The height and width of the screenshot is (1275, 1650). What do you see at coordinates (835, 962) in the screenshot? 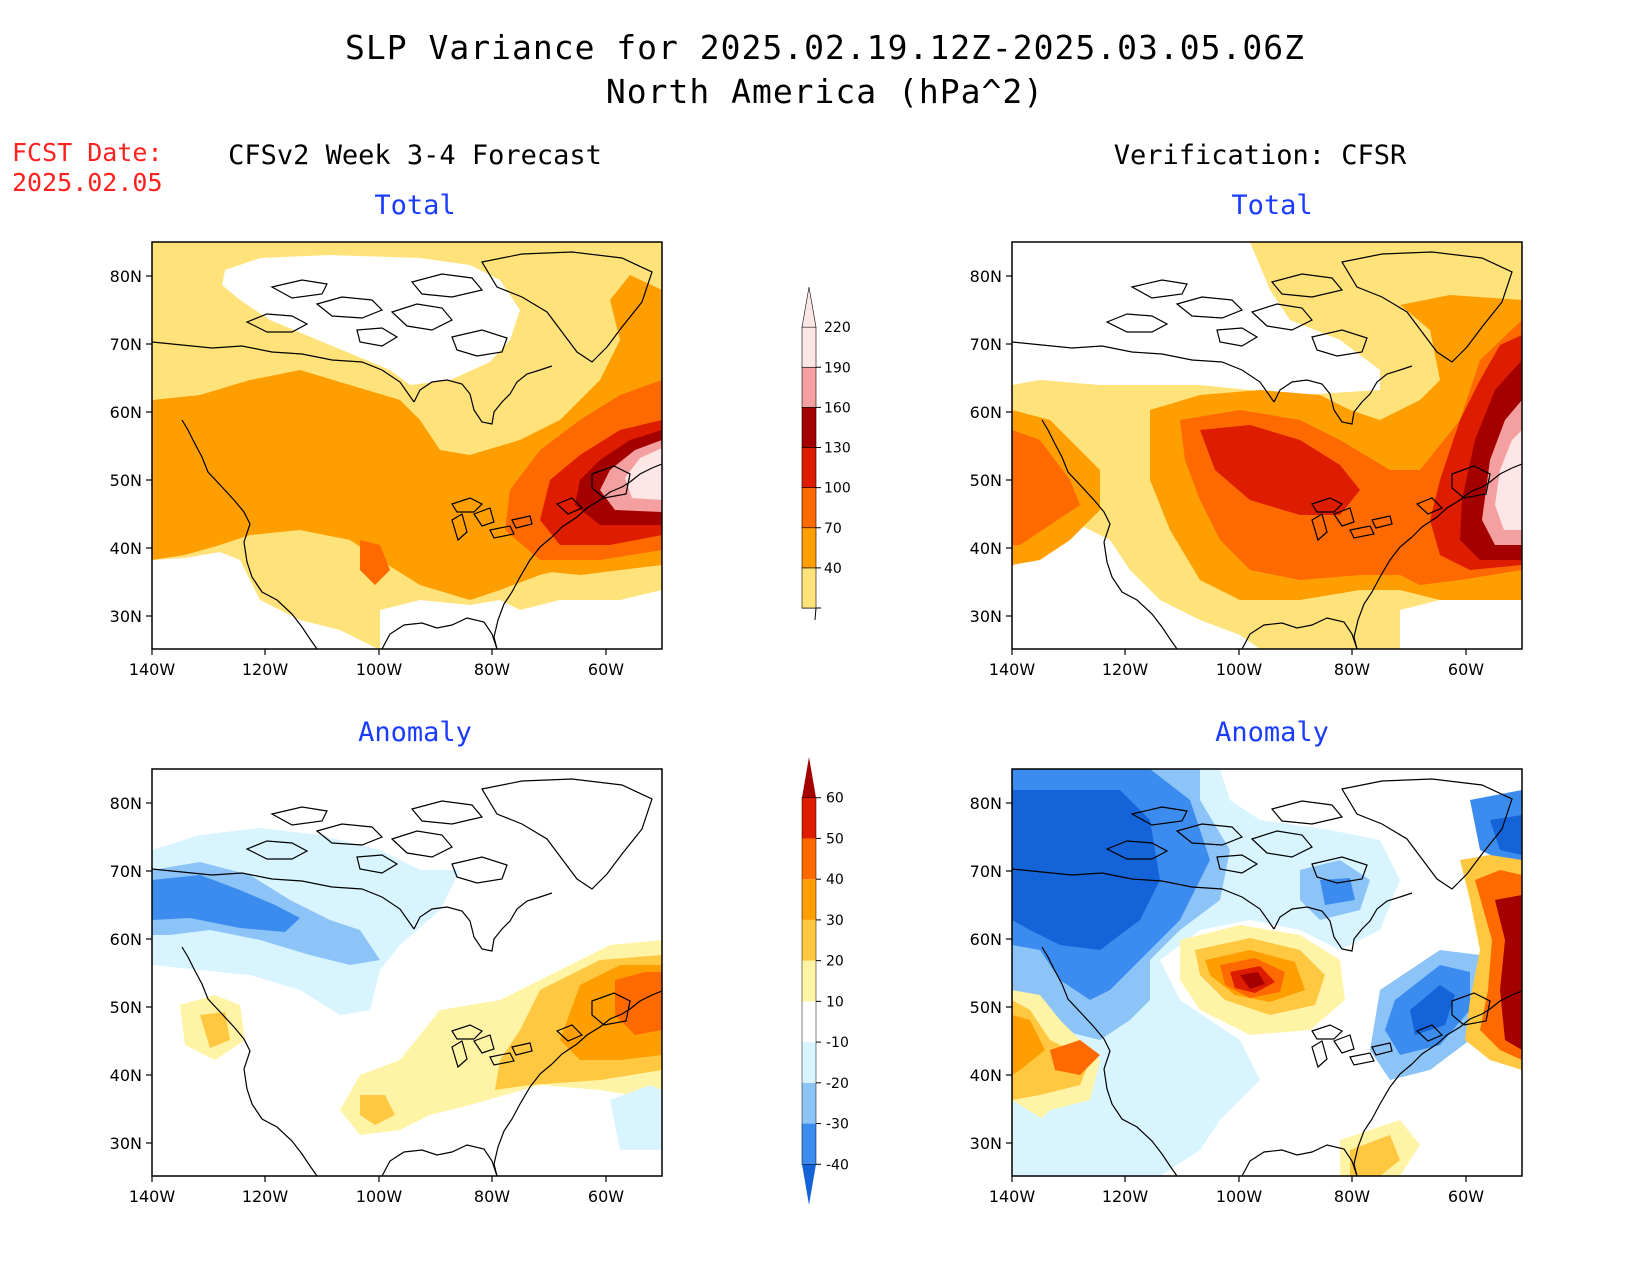
I see `colorbar-label: 20` at bounding box center [835, 962].